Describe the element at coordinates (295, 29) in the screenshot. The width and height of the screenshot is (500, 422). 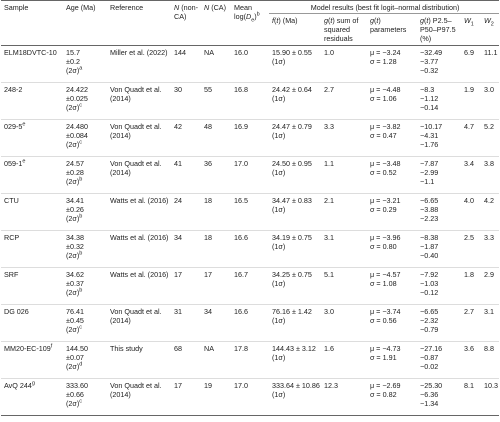
I see `column-header: f(t) (Ma)` at that location.